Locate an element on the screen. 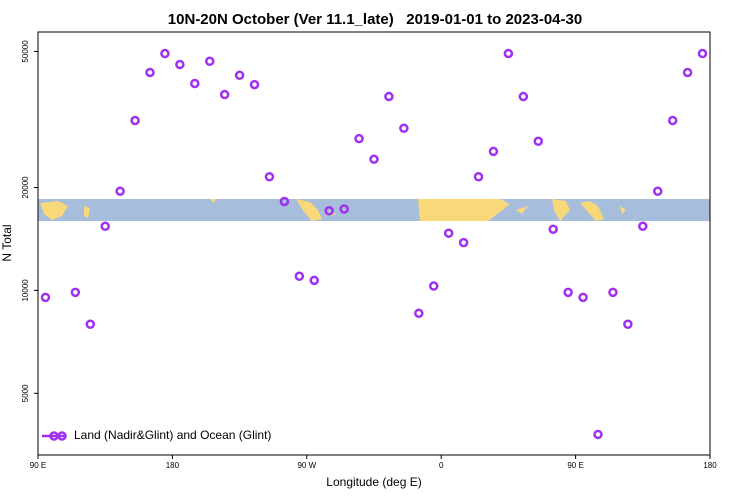 This screenshot has height=500, width=750. y-tick-label: 5000 is located at coordinates (25, 393).